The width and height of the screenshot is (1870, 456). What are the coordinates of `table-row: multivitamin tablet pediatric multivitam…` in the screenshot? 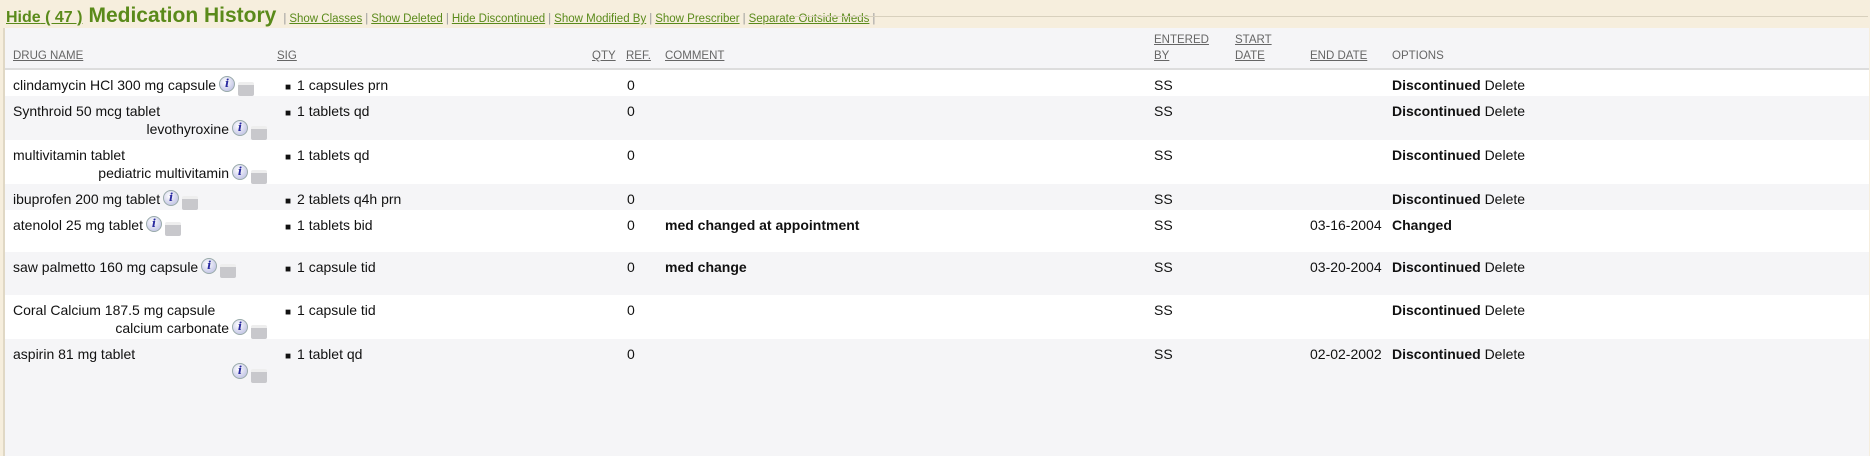 It's located at (937, 162).